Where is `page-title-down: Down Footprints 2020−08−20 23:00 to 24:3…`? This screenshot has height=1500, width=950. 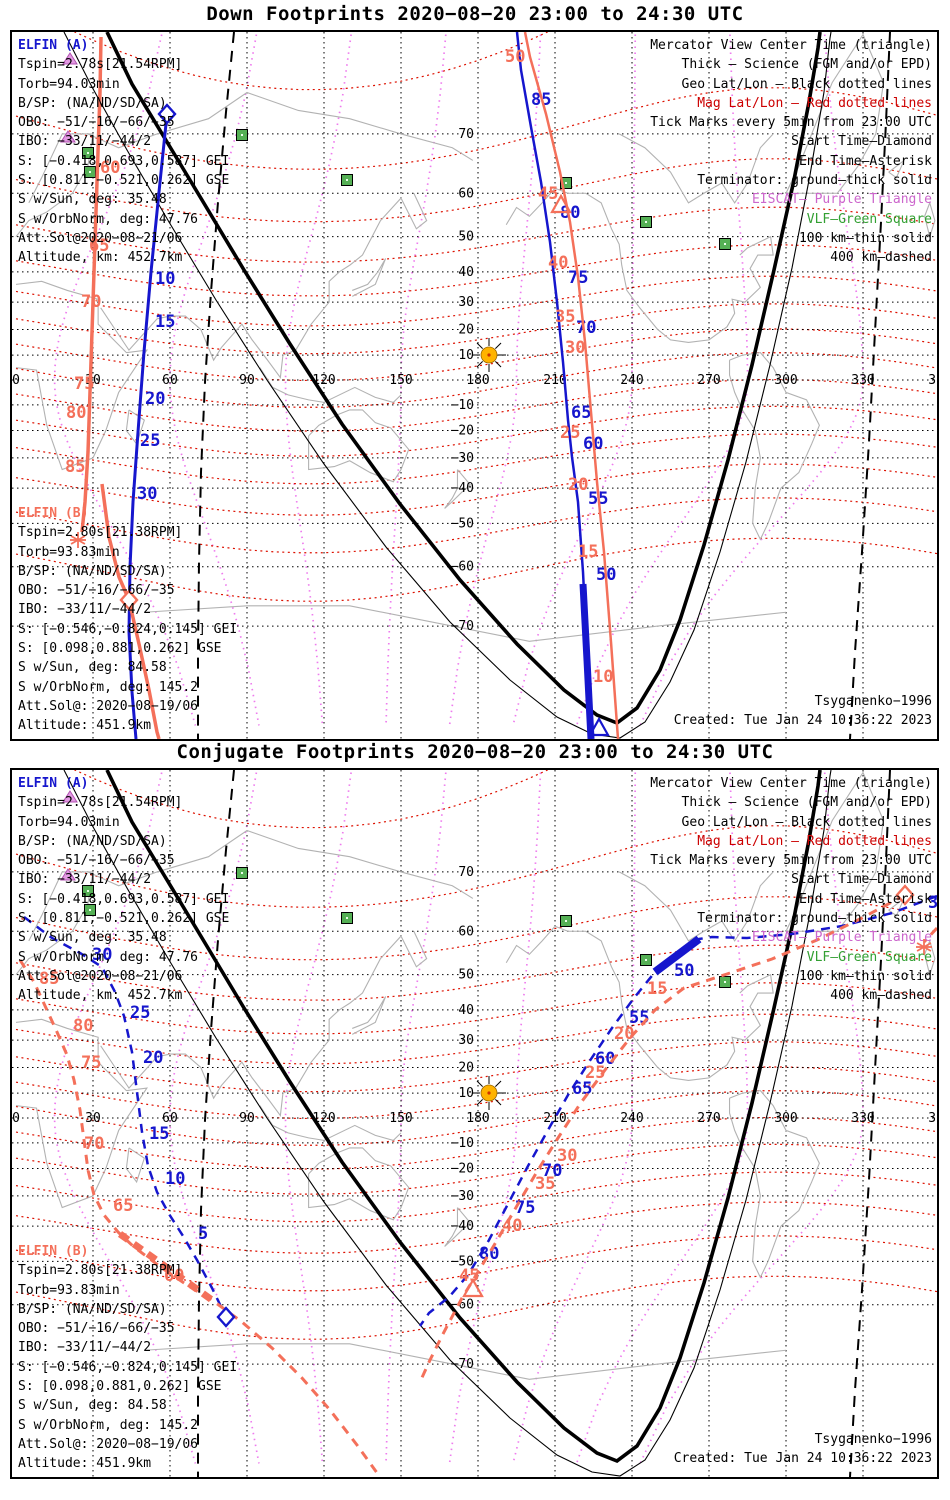 page-title-down: Down Footprints 2020−08−20 23:00 to 24:3… is located at coordinates (475, 14).